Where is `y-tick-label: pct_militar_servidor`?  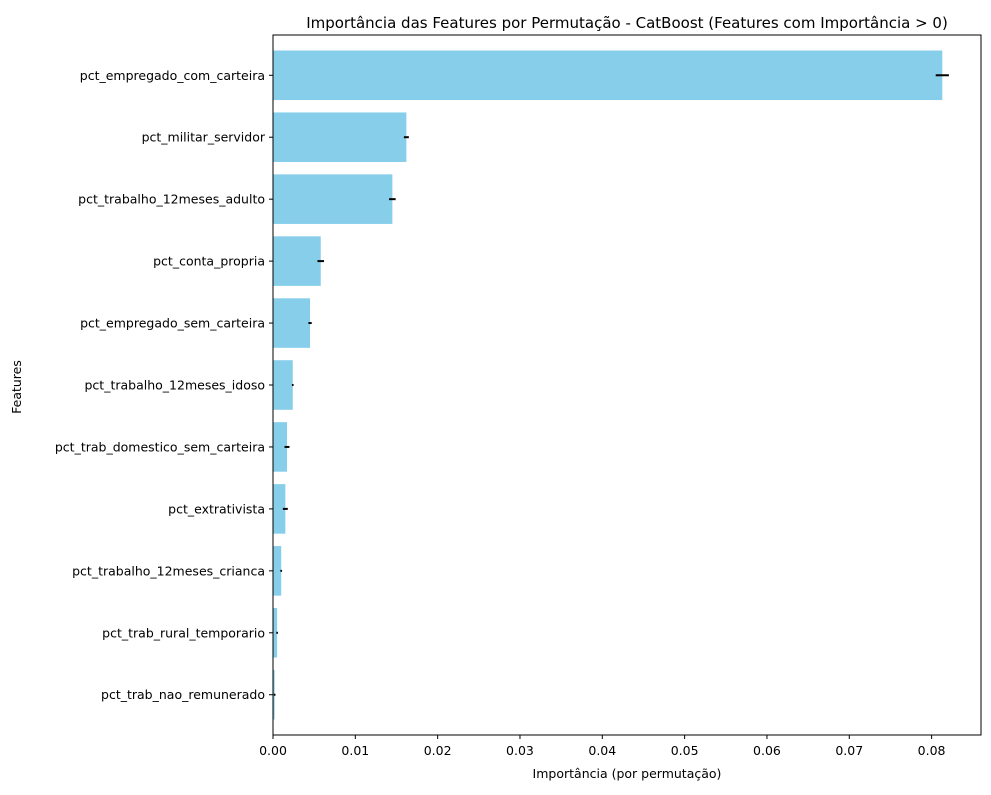 y-tick-label: pct_militar_servidor is located at coordinates (204, 137).